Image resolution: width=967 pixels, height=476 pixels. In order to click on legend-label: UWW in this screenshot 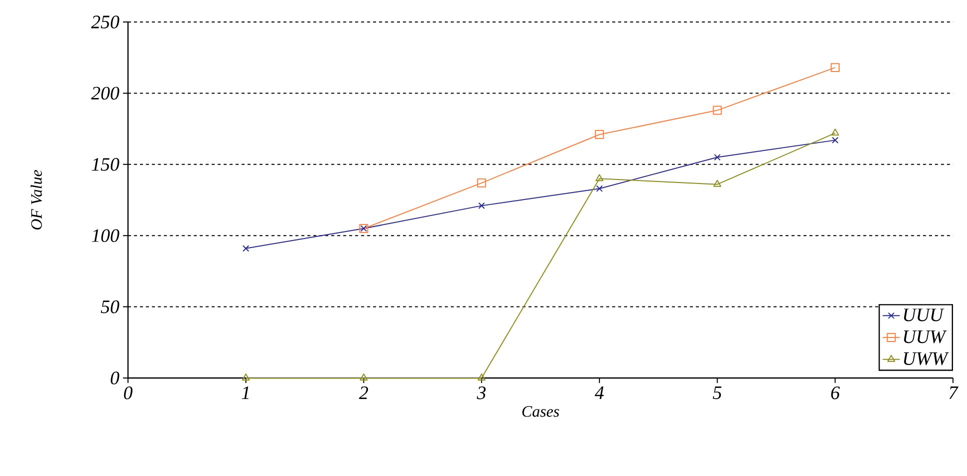, I will do `click(926, 359)`.